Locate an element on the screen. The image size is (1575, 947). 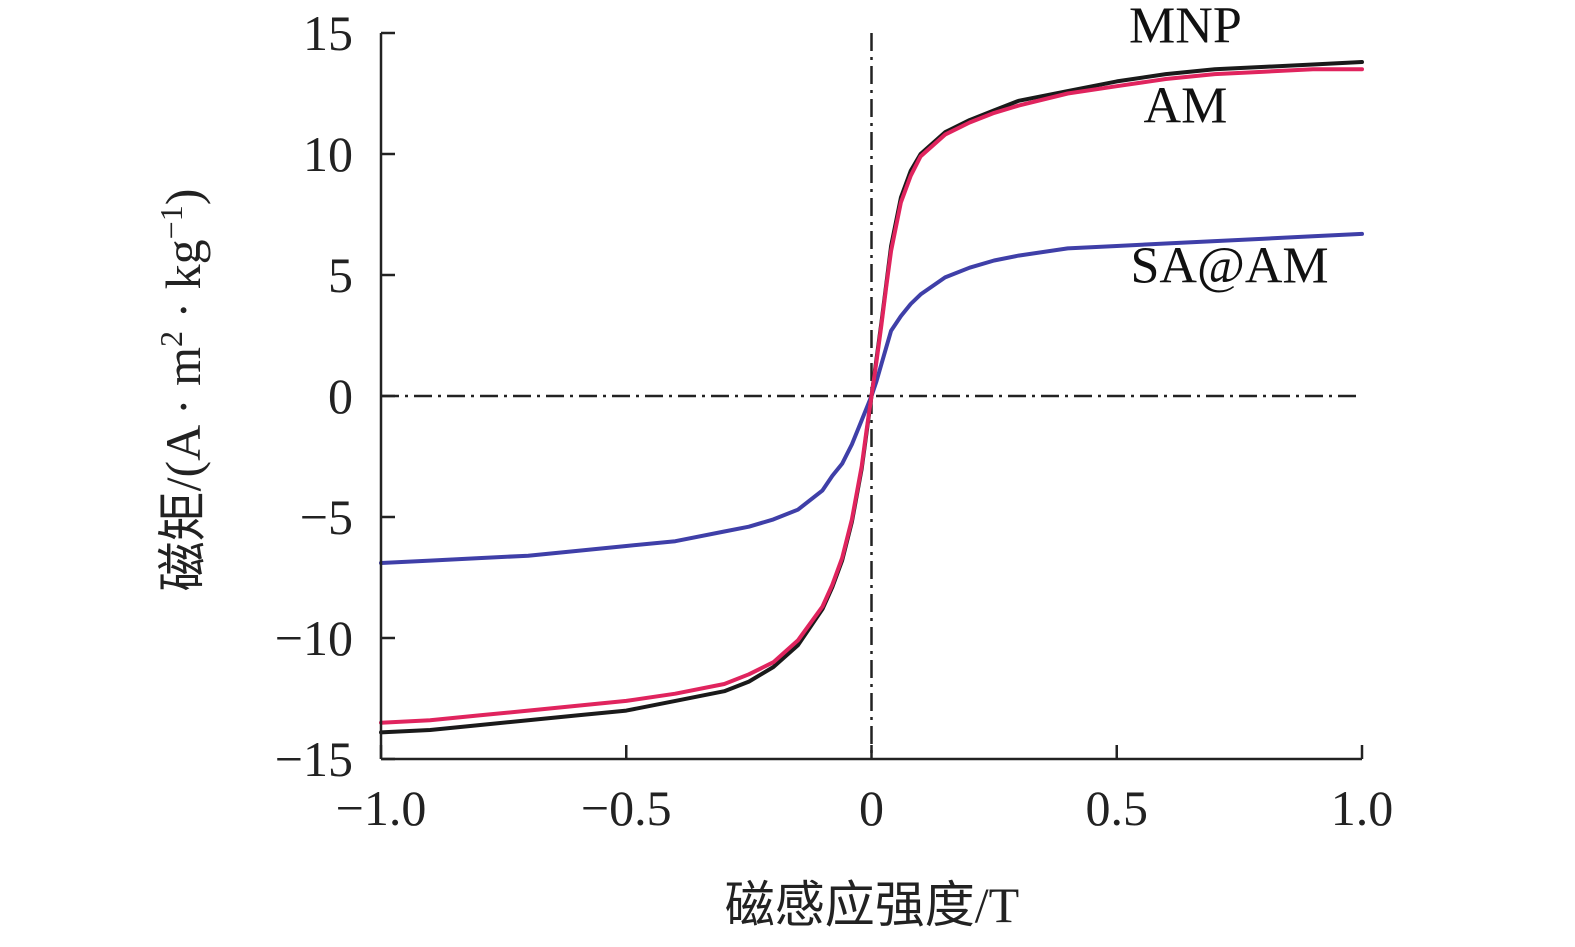
y-axis-title-prefix: 磁矩/(A · m is located at coordinates (183, 469).